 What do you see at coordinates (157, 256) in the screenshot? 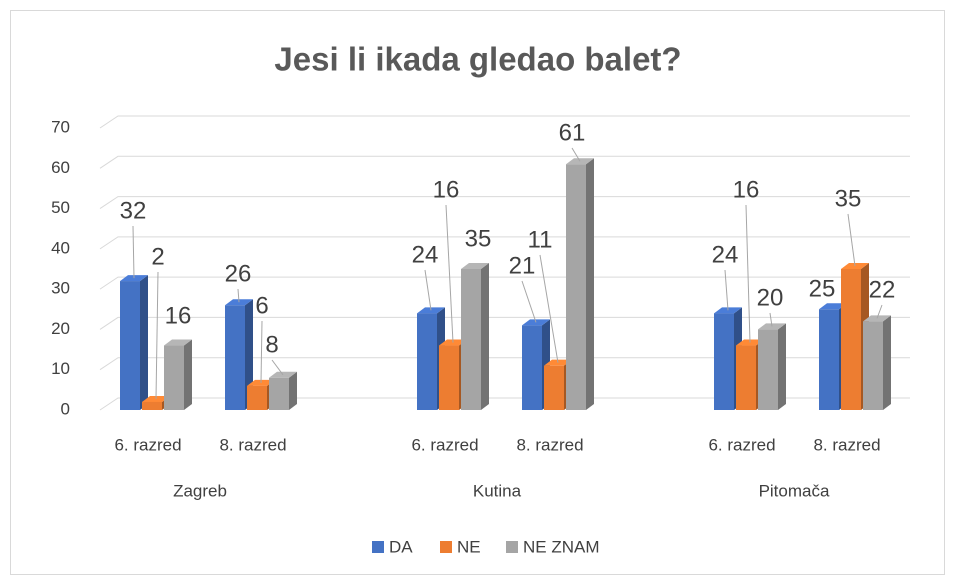
I see `value-label: 2` at bounding box center [157, 256].